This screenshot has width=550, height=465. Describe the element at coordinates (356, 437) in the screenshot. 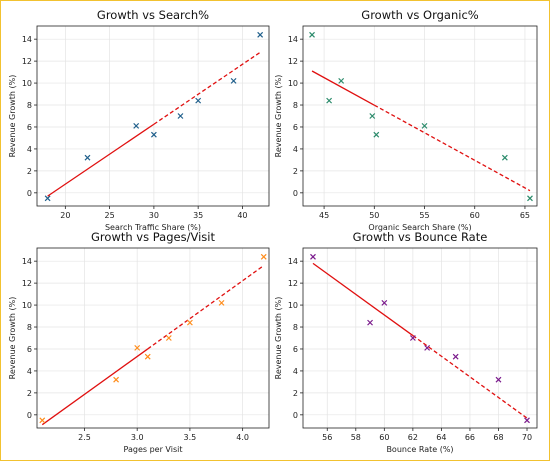

I see `x-tick-label: 58` at that location.